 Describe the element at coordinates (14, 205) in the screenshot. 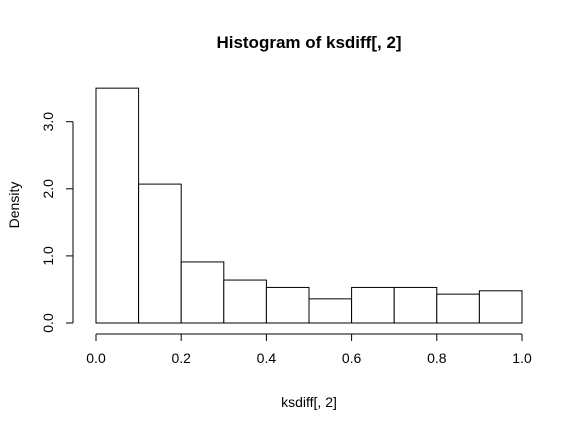

I see `y-axis-label: Density` at that location.